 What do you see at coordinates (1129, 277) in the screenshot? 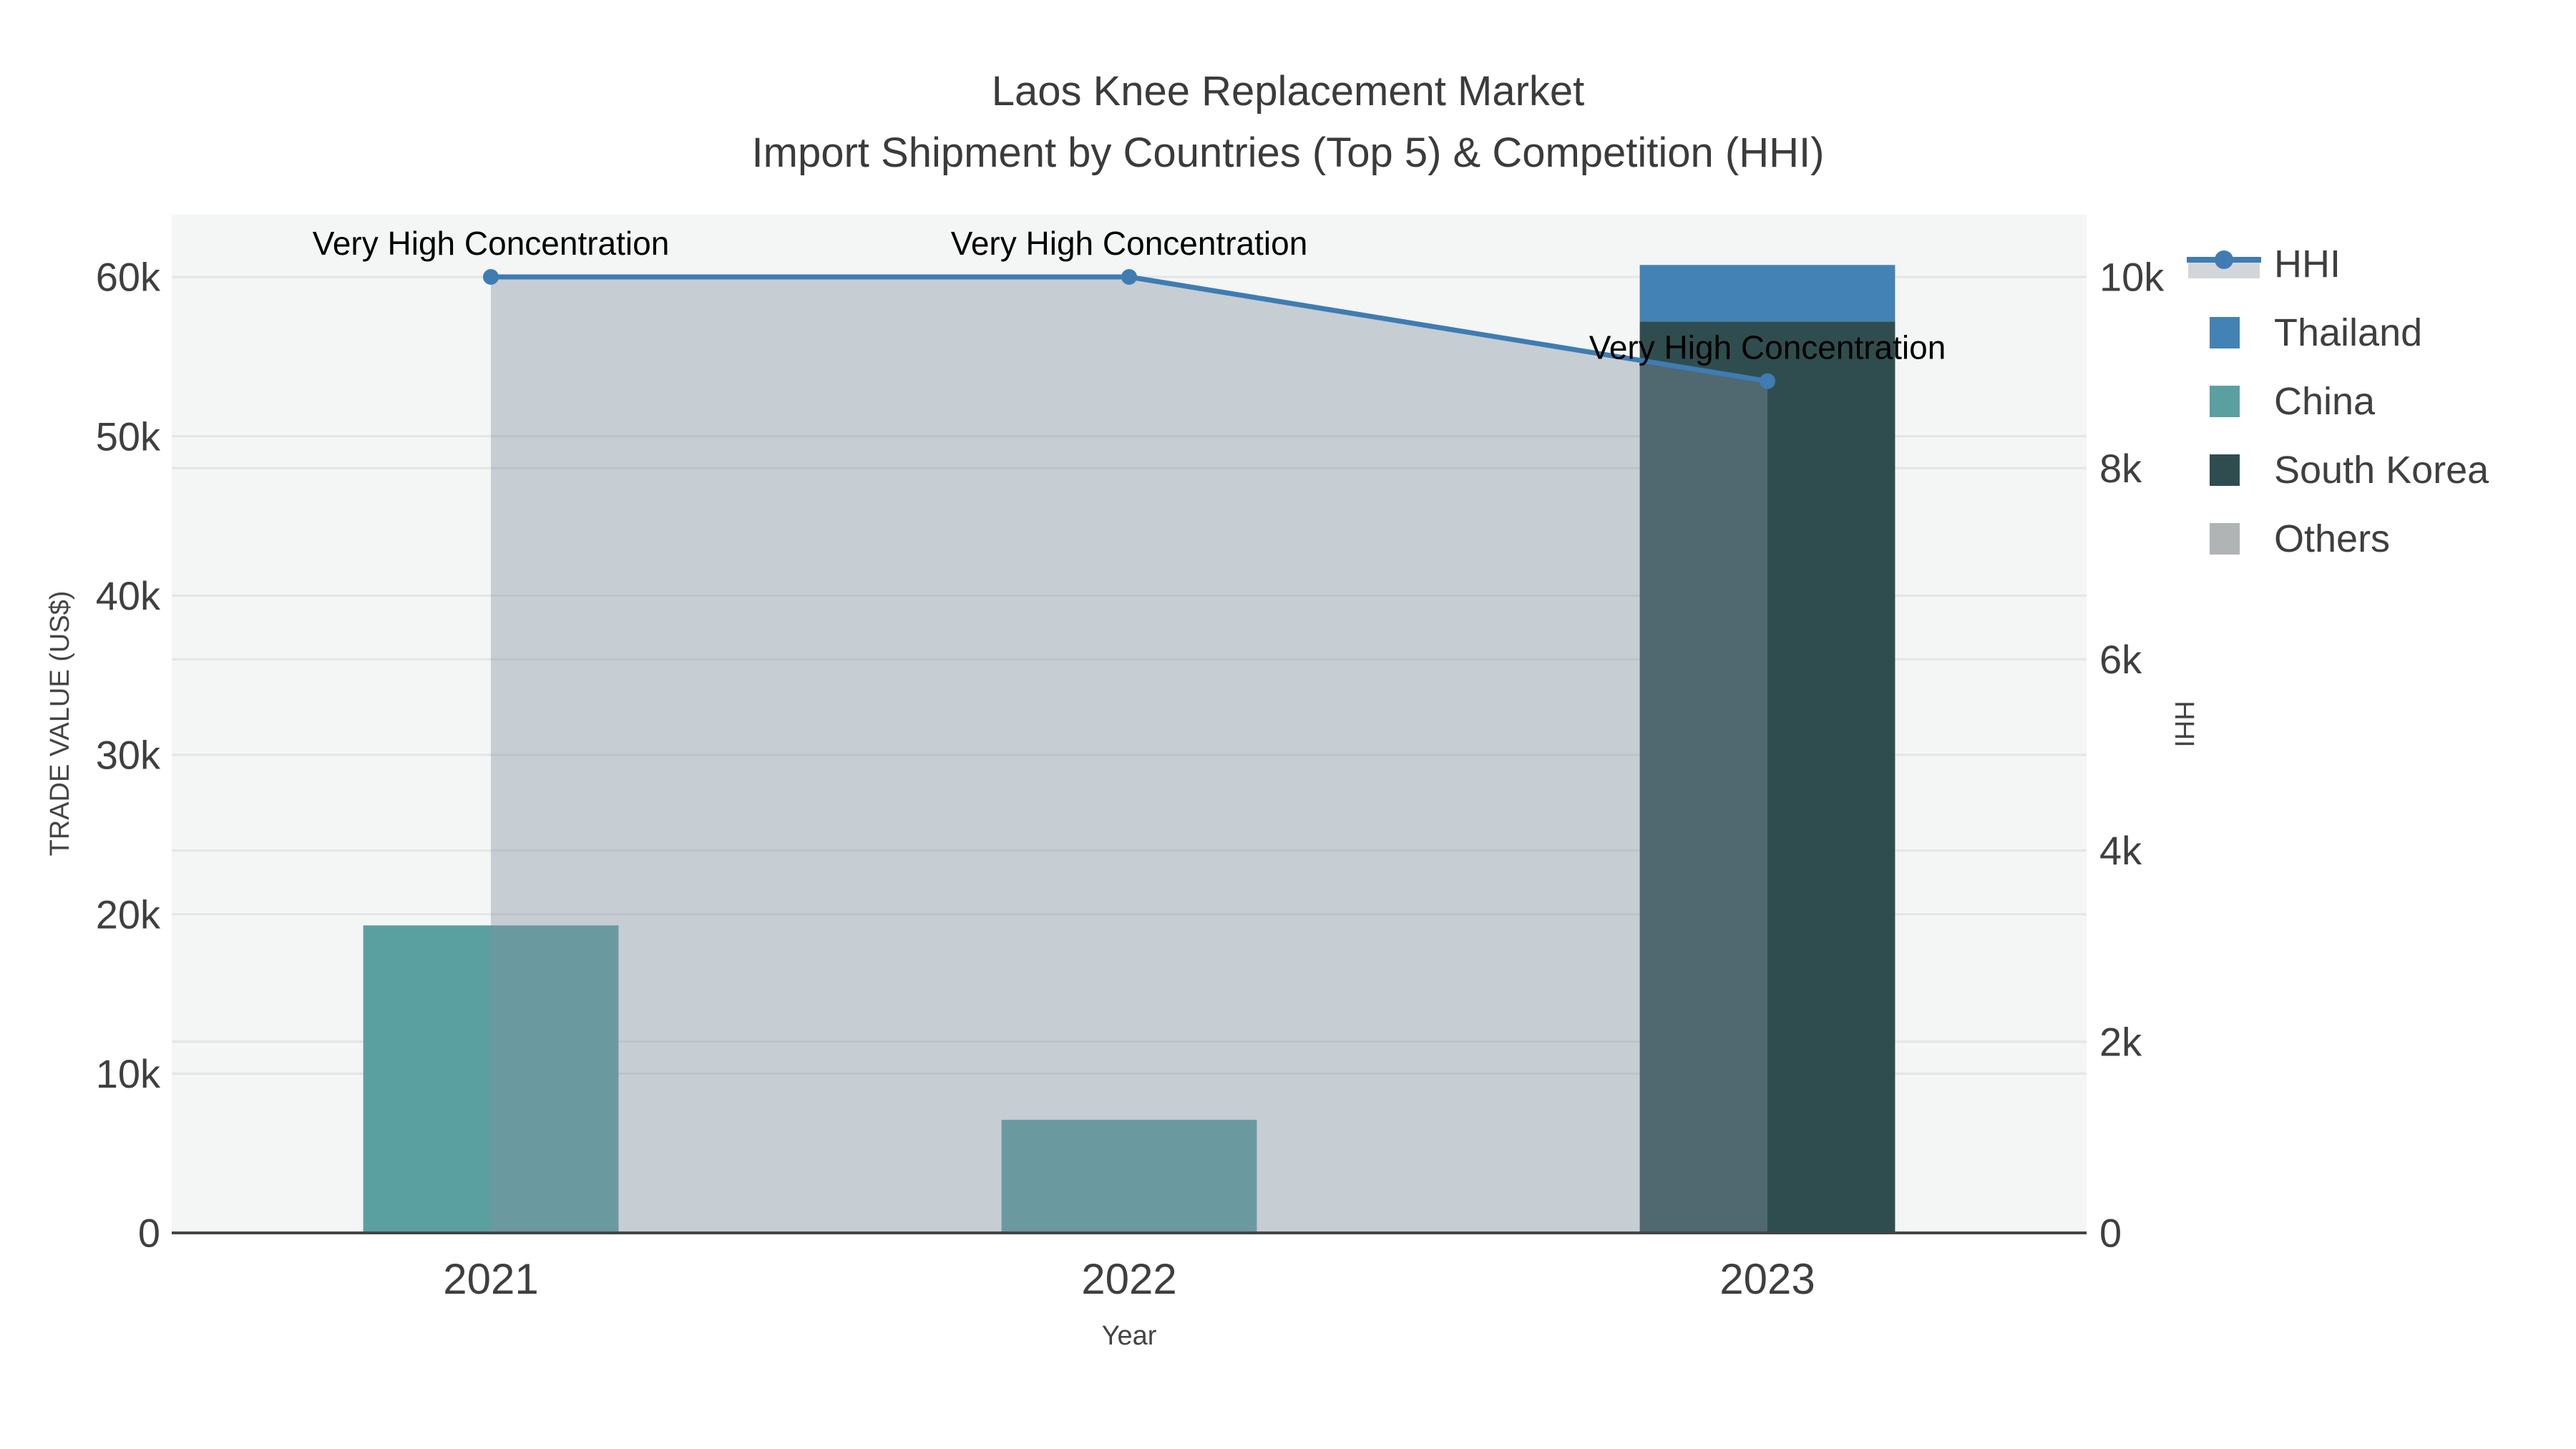
I see `hhi-marker-2022` at bounding box center [1129, 277].